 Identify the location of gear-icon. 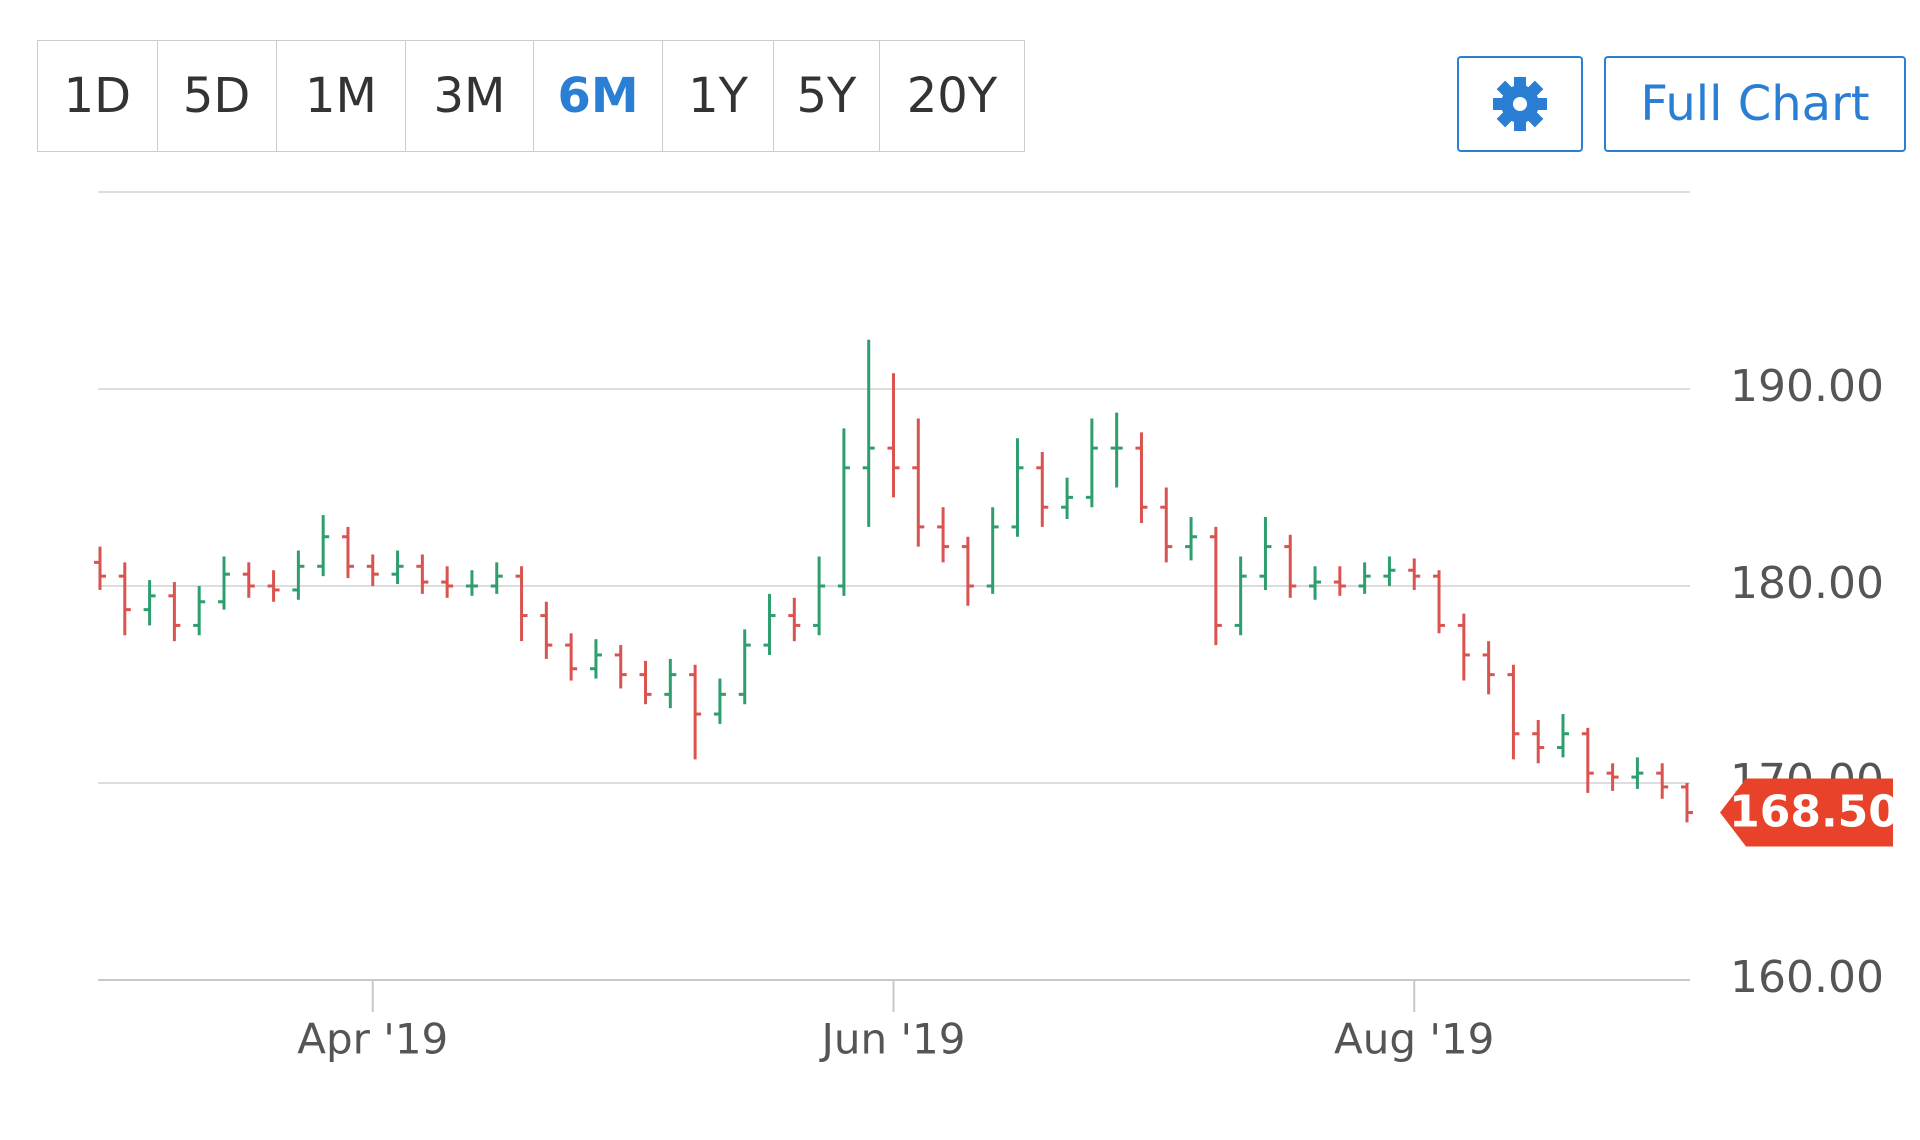
(1520, 104).